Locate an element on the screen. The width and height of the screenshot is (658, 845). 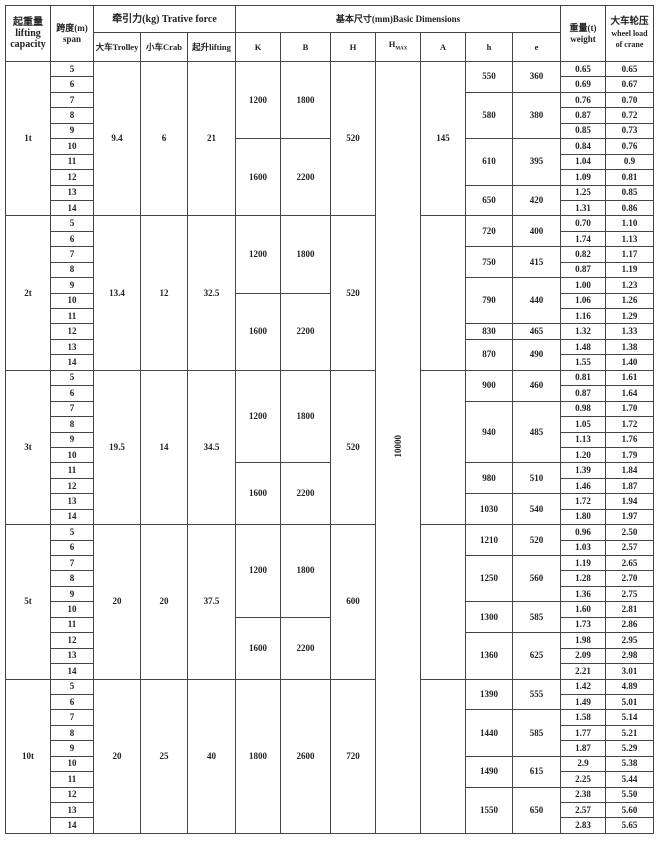
table-row: 9 1.13 1.76 is located at coordinates (330, 439).